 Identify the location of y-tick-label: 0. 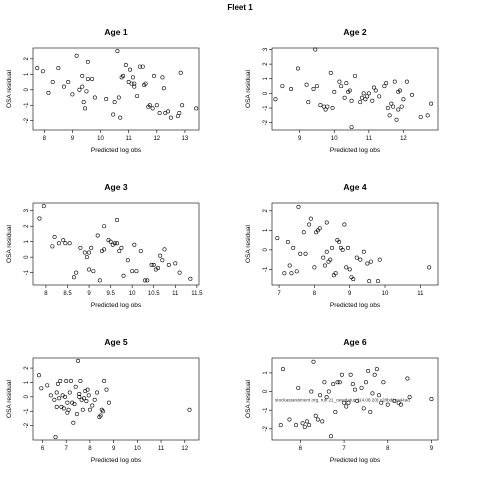
(266, 93).